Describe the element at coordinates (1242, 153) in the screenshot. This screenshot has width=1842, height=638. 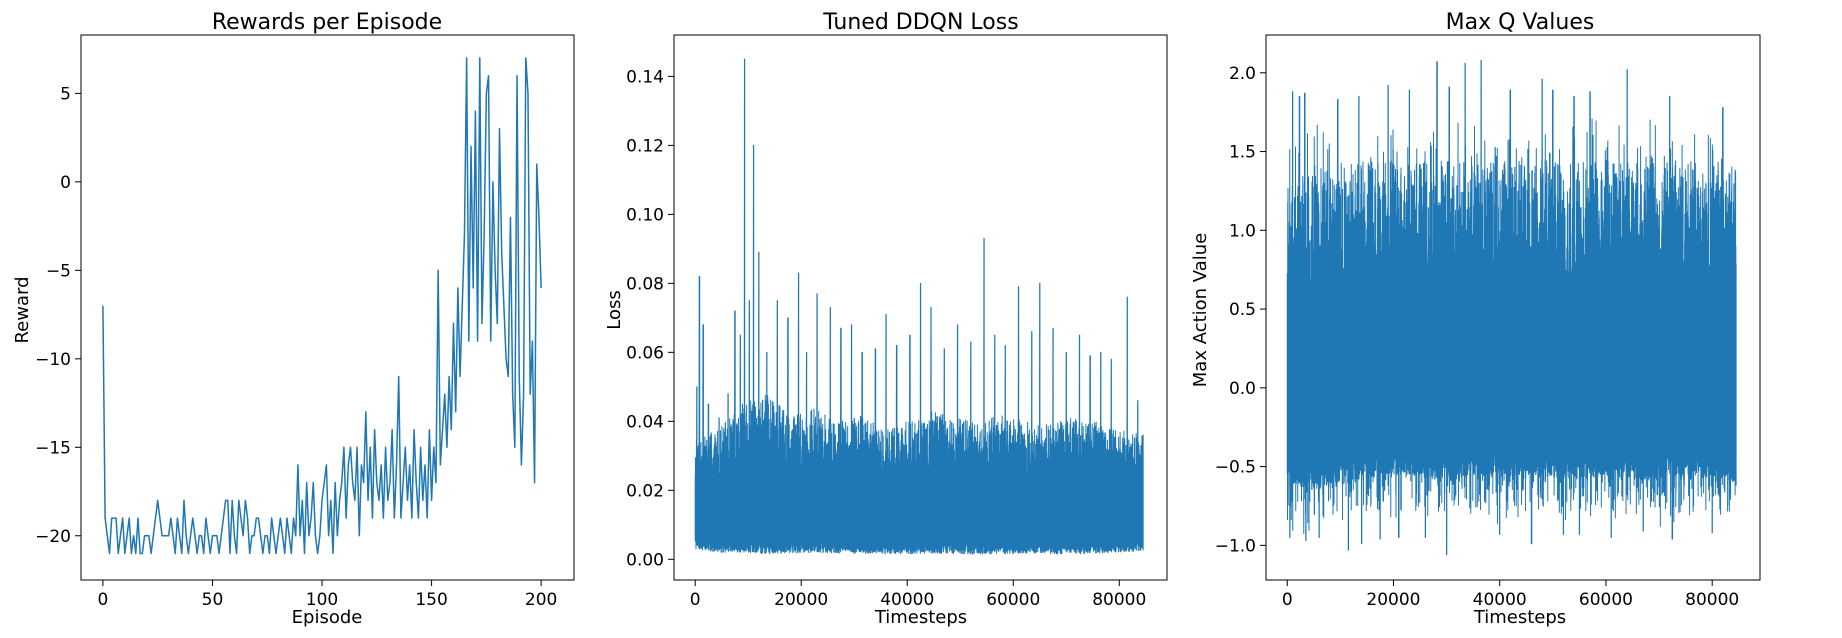
I see `y-tick-label: 1.5` at that location.